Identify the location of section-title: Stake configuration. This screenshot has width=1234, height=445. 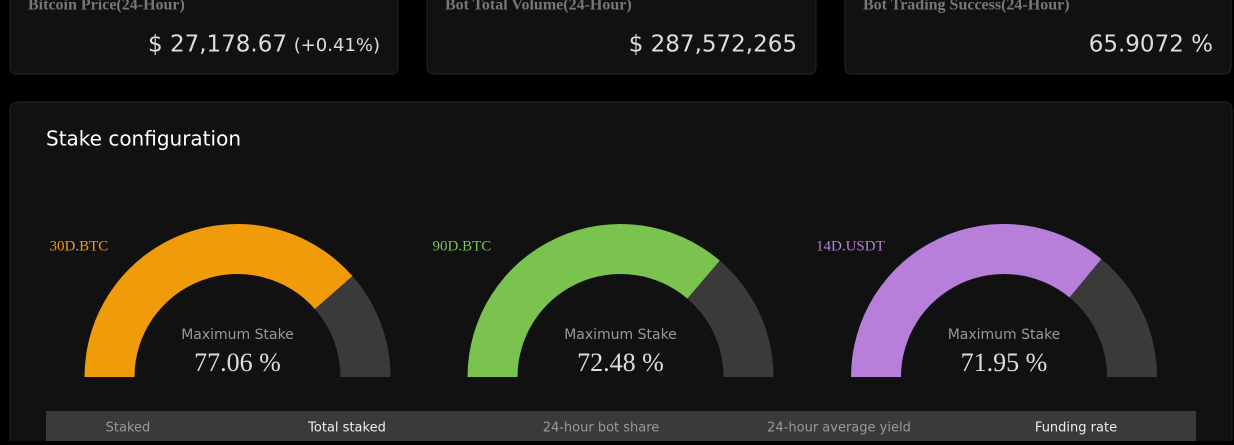
(143, 139).